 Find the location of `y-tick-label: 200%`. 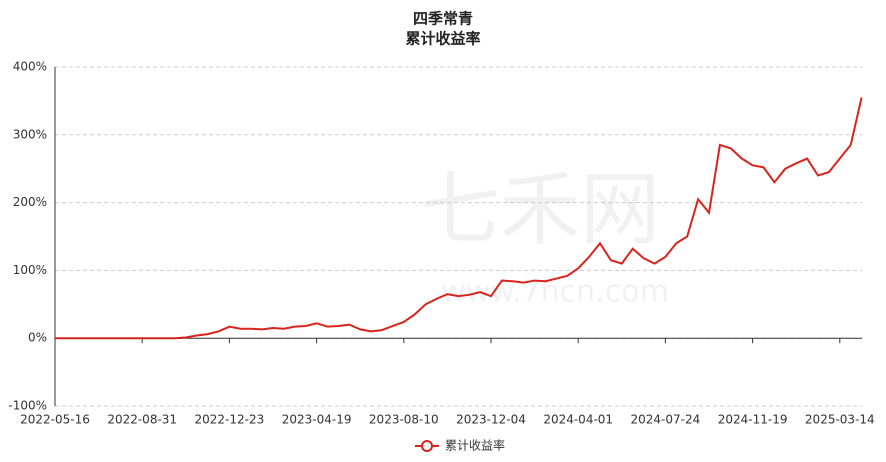

y-tick-label: 200% is located at coordinates (30, 202).